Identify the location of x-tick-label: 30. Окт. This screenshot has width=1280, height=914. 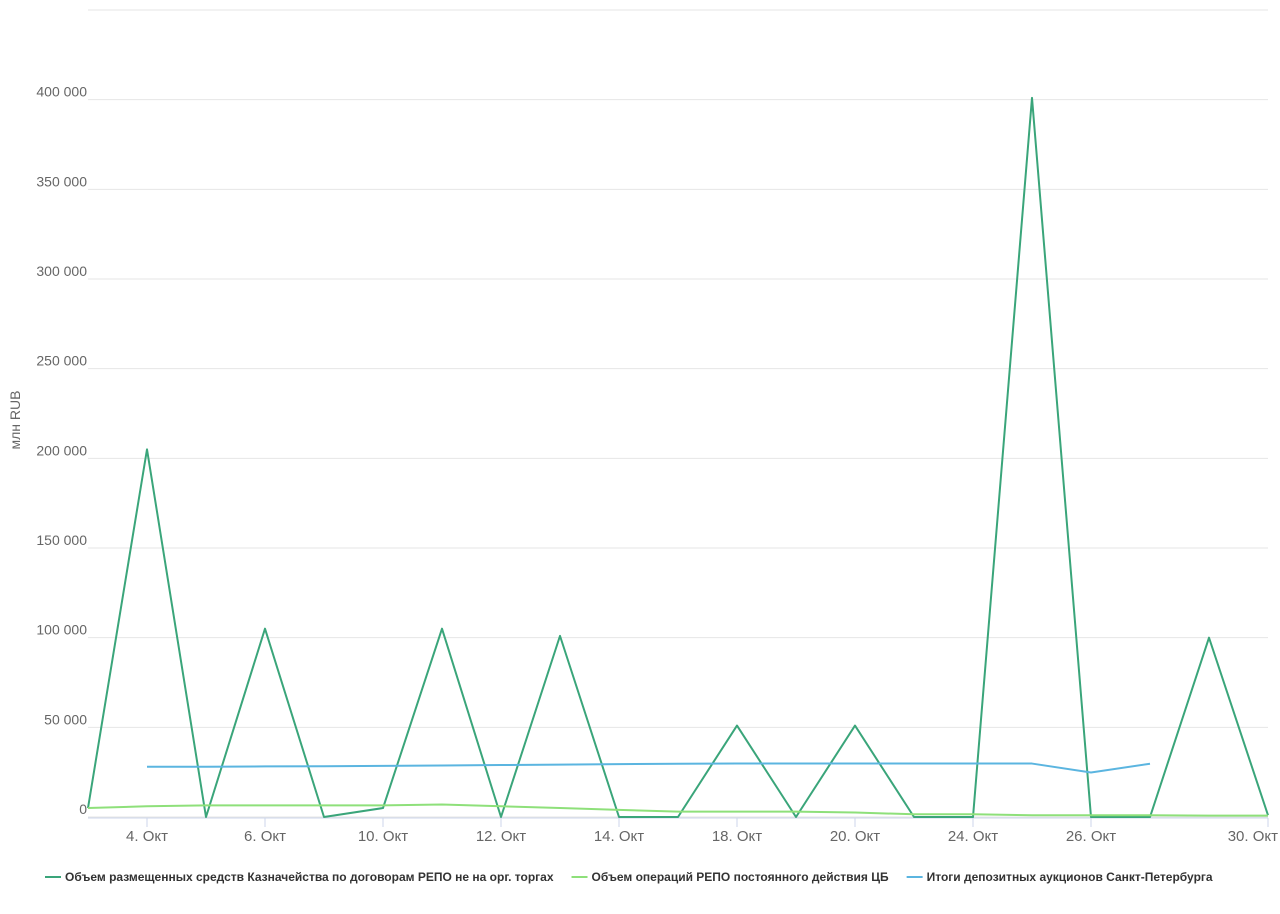
(1253, 836).